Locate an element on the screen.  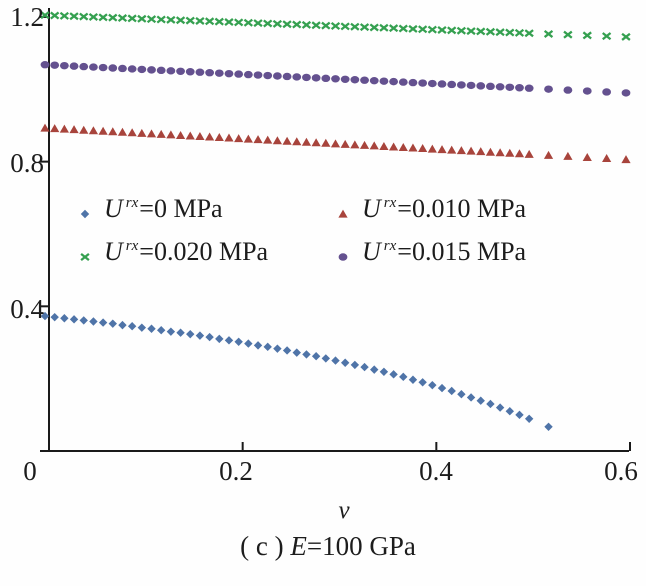
x-axis-title: v is located at coordinates (344, 510).